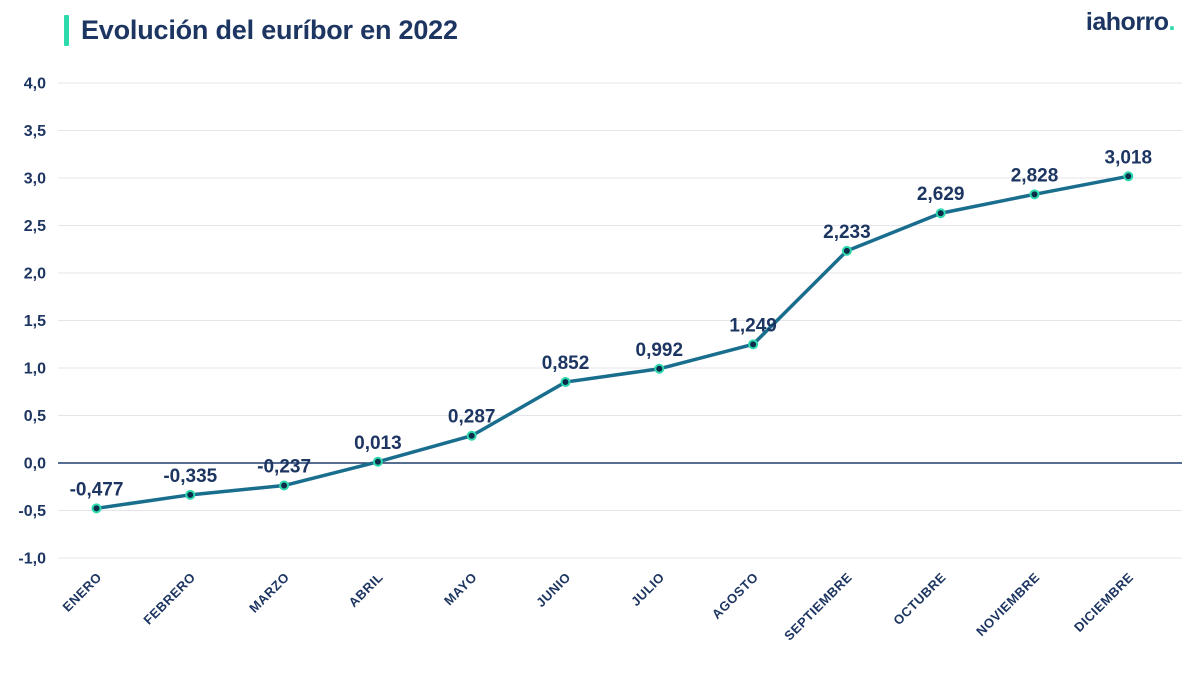 This screenshot has width=1200, height=675. I want to click on data-point-value-label: 3,018, so click(1129, 157).